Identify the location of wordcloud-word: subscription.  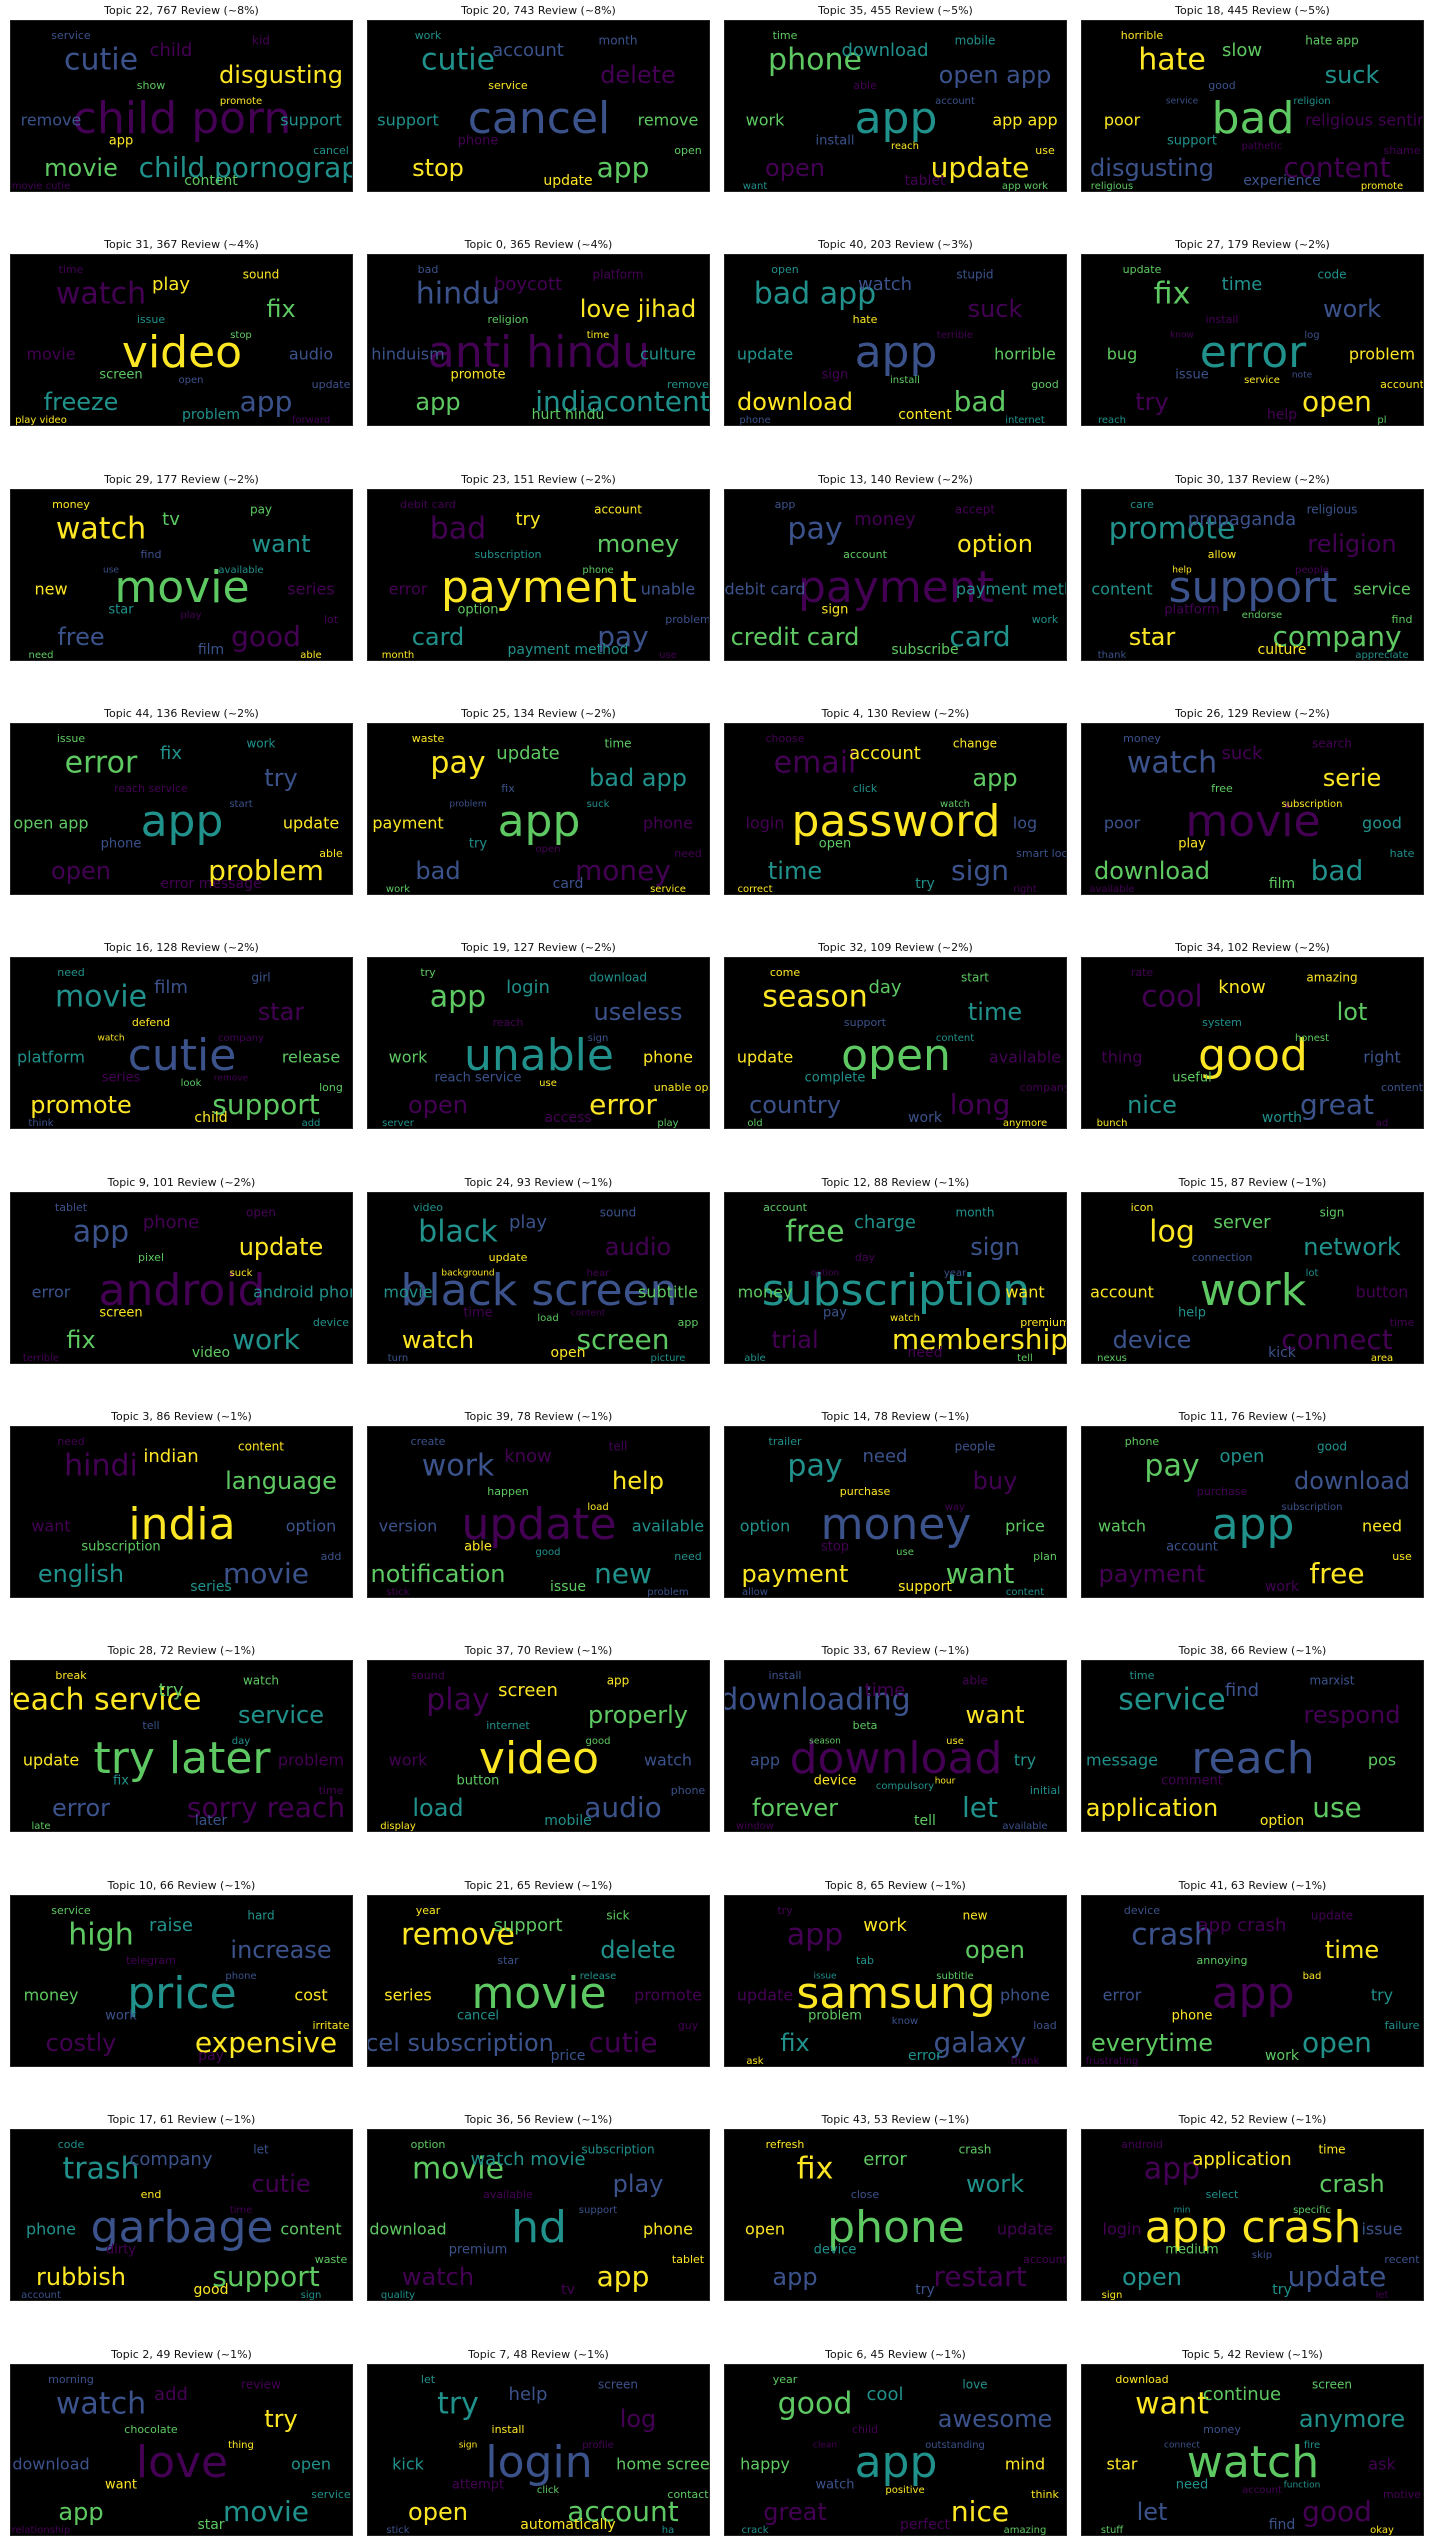
(617, 2150).